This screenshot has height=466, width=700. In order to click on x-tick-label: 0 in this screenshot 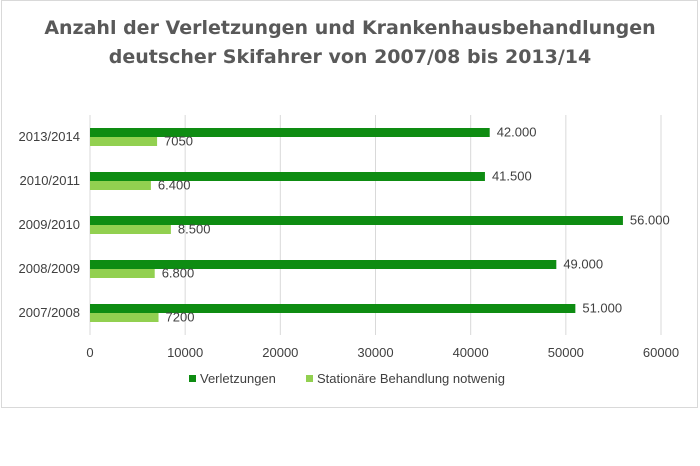, I will do `click(89, 352)`.